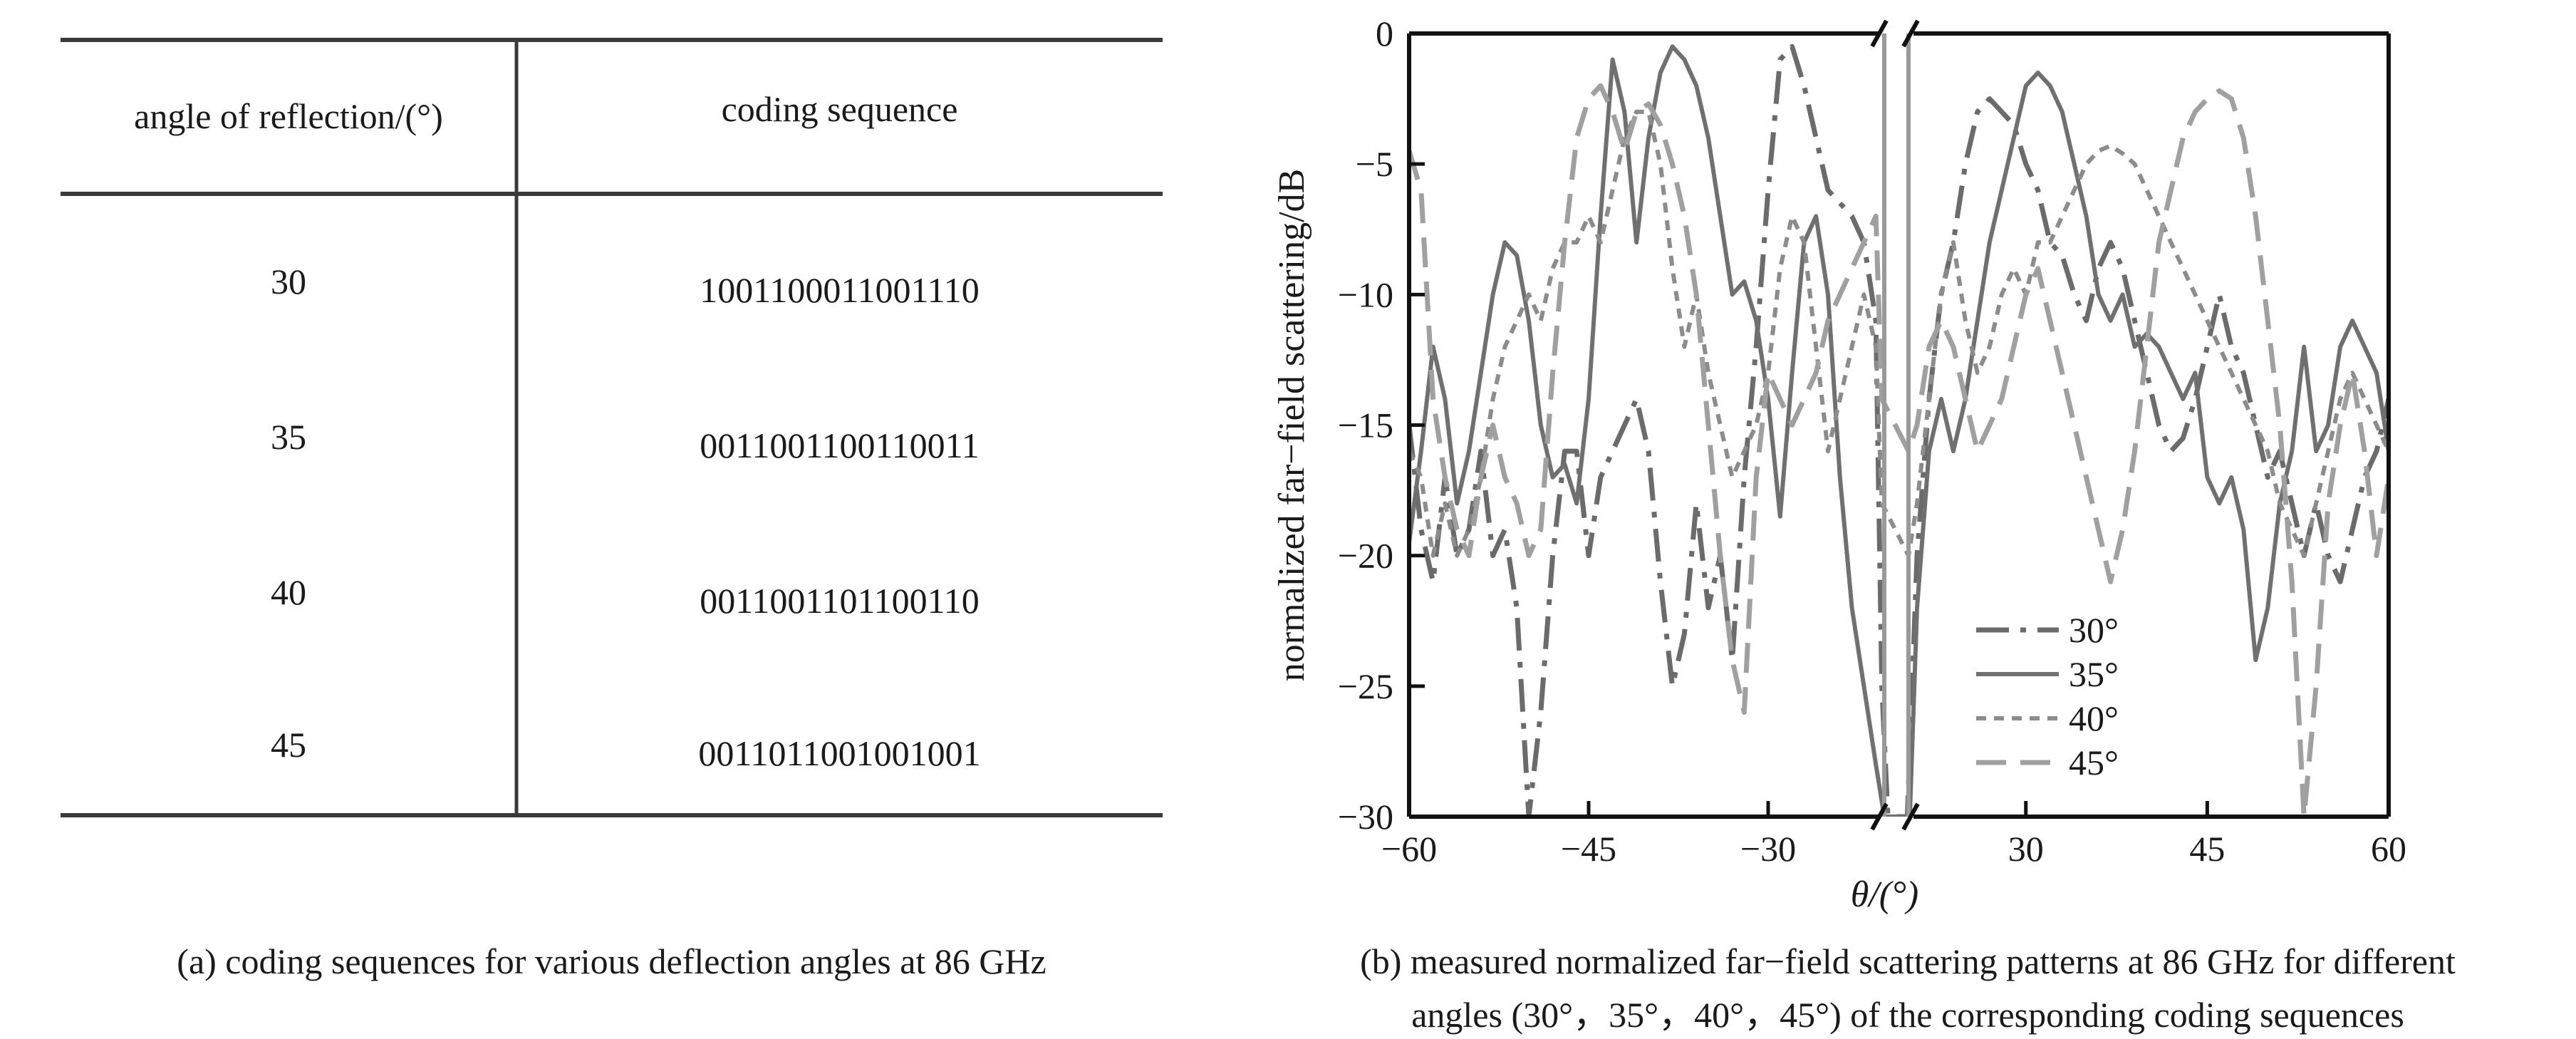 Image resolution: width=2576 pixels, height=1039 pixels. I want to click on y-axis-title: normalized far−field scattering/dB, so click(1292, 425).